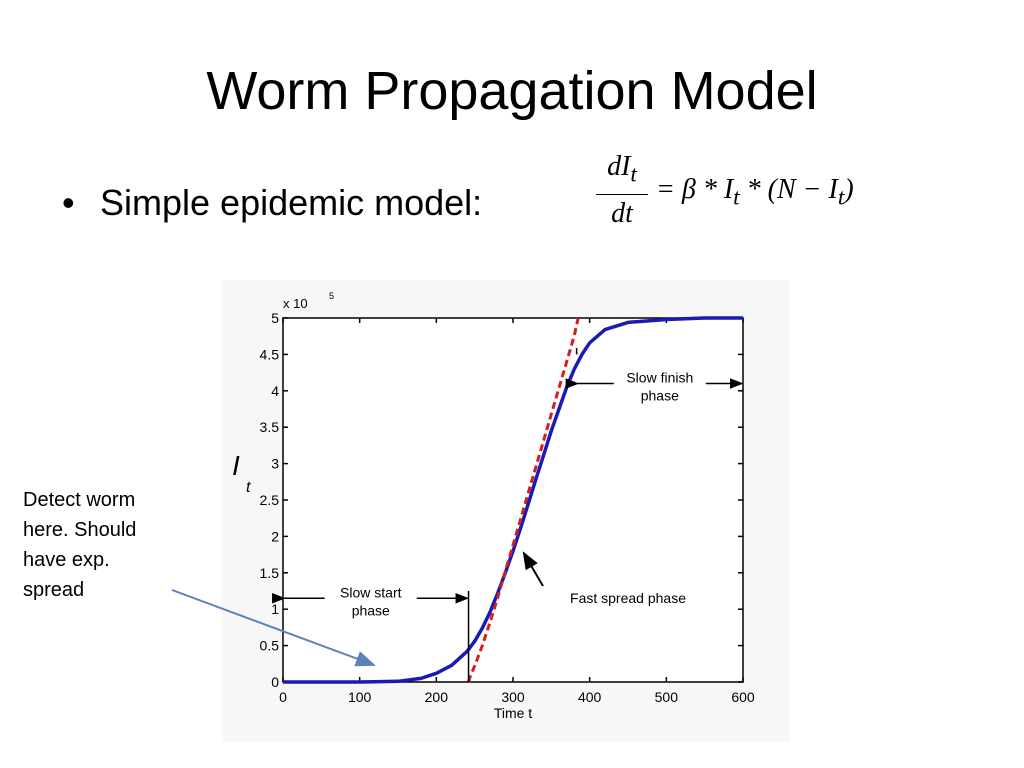  Describe the element at coordinates (849, 189) in the screenshot. I see `formula-rhs-suffix: )` at that location.